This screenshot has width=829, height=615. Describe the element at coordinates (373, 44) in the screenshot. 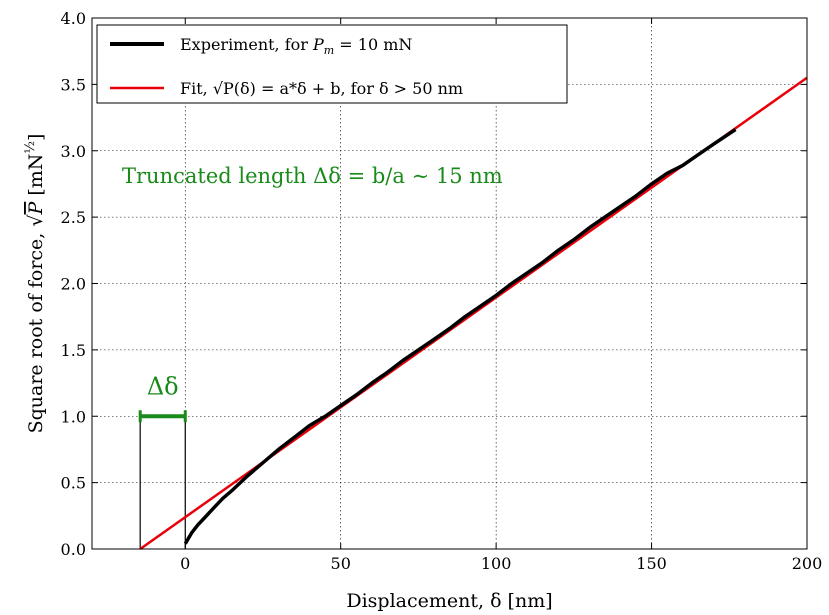

I see `legend-experiment-suffix: = 10 mN` at that location.